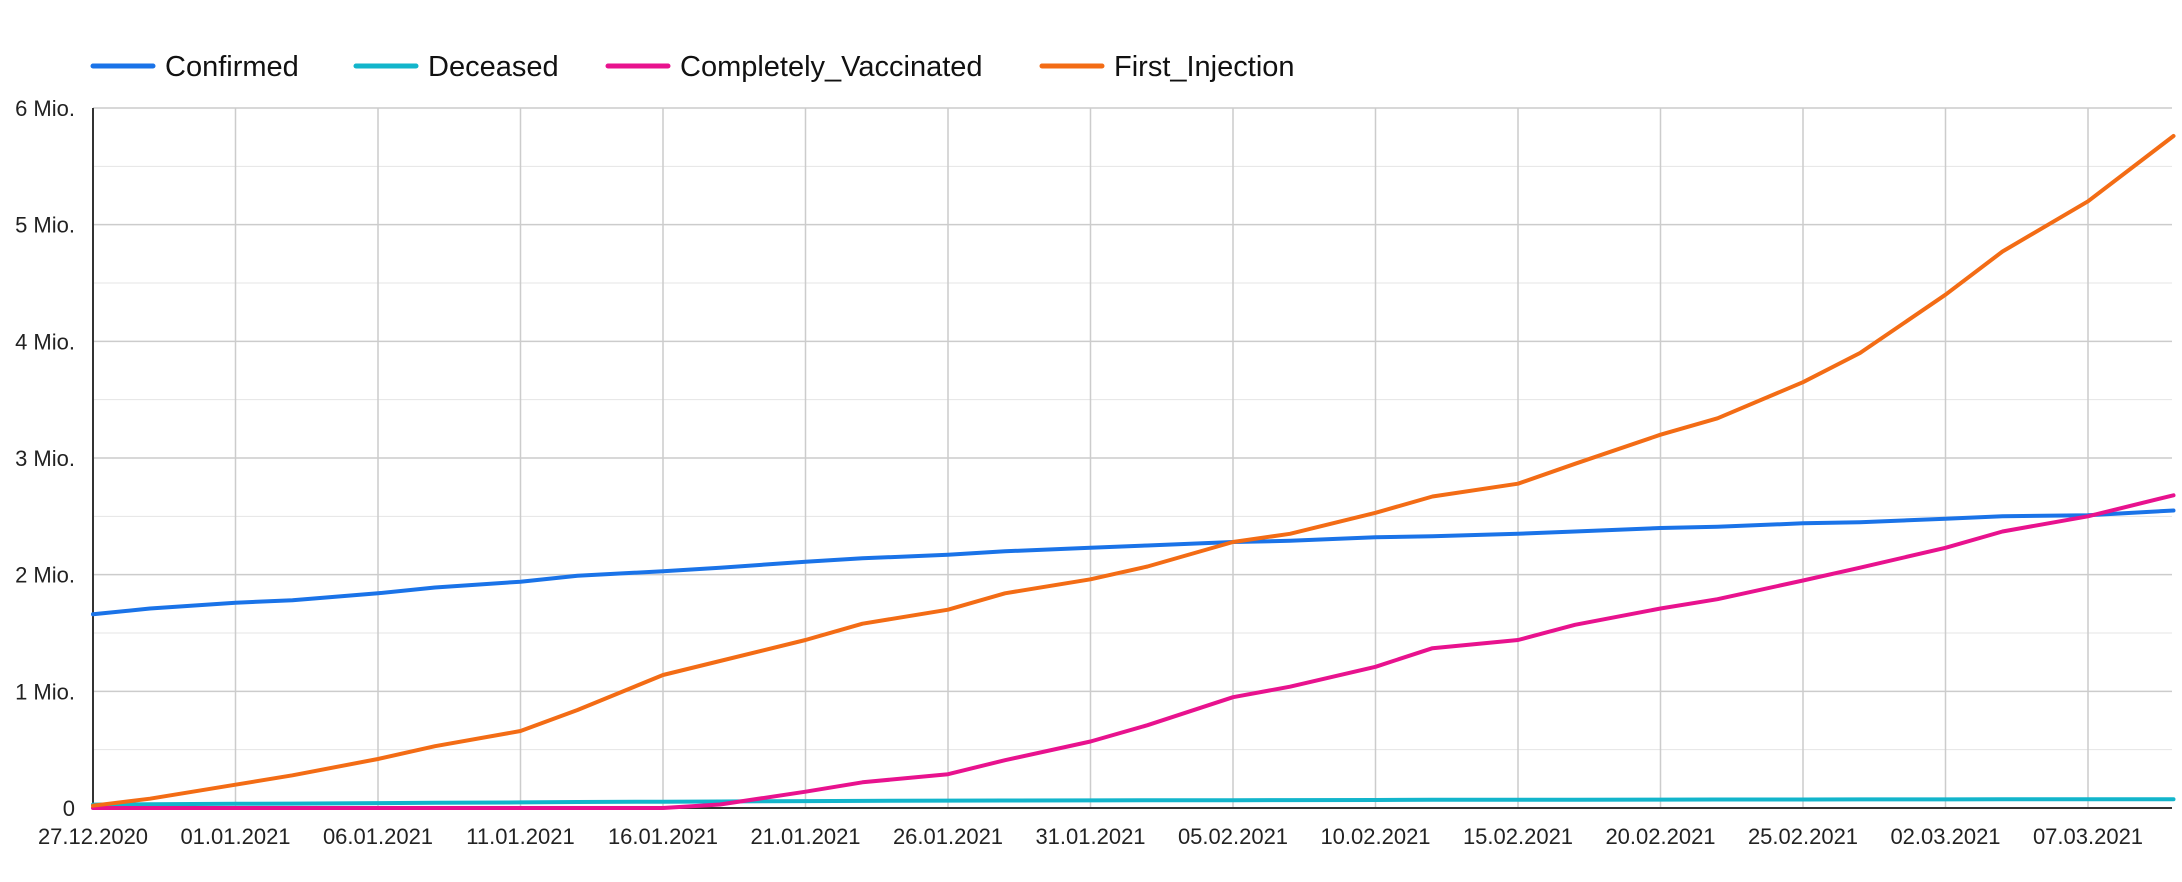 The width and height of the screenshot is (2182, 882). I want to click on legend-item-completely-vaccinated: Completely_Vaccinated, so click(794, 67).